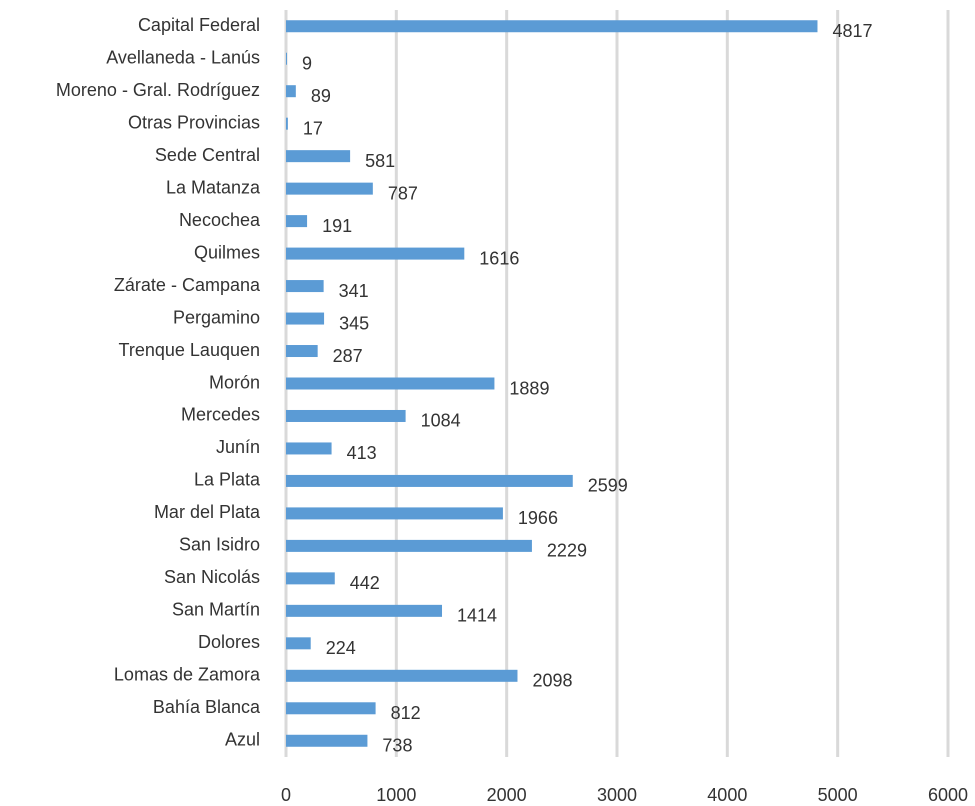  What do you see at coordinates (187, 675) in the screenshot?
I see `y-tick-label: Lomas de Zamora` at bounding box center [187, 675].